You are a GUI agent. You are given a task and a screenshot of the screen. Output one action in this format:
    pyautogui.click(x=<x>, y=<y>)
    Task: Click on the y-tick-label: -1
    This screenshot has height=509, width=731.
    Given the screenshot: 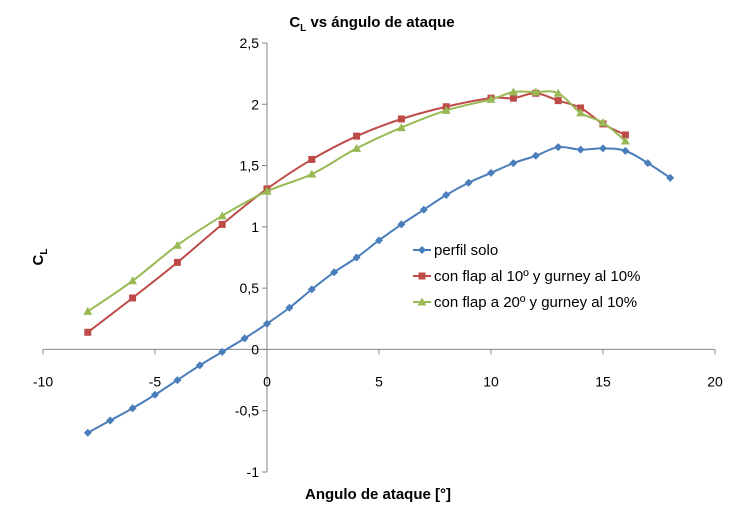 What is the action you would take?
    pyautogui.click(x=253, y=472)
    